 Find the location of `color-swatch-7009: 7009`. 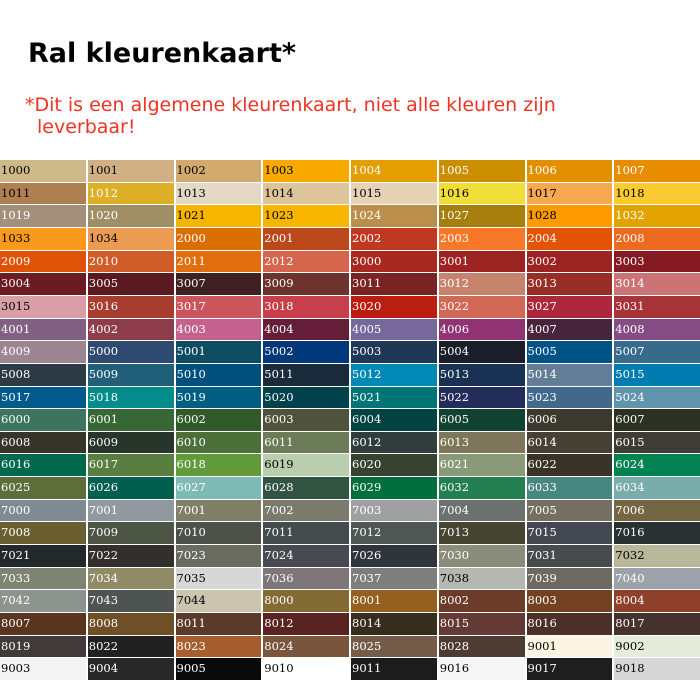

color-swatch-7009: 7009 is located at coordinates (130, 533).